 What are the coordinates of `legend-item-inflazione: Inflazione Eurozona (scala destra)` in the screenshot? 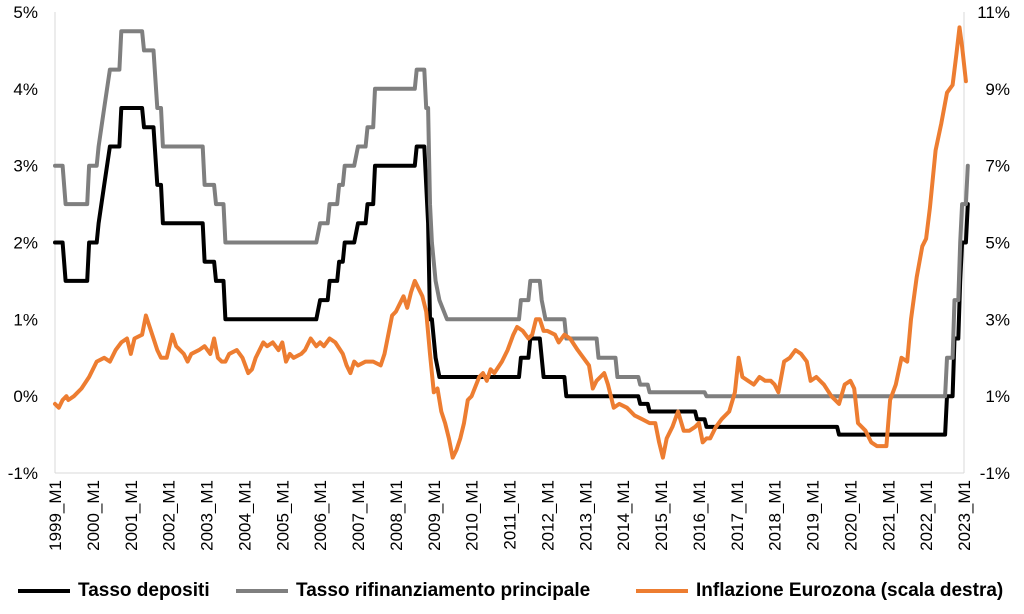 It's located at (819, 591).